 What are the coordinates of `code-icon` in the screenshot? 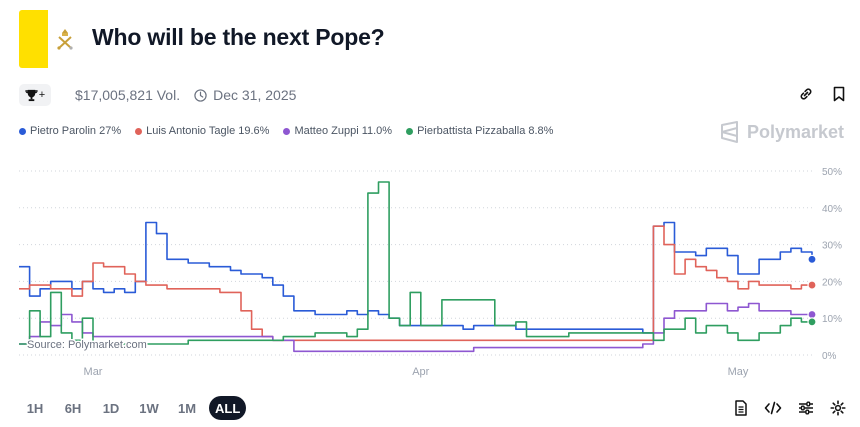 It's located at (773, 408).